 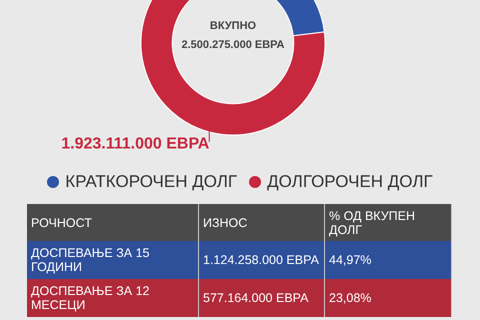 What do you see at coordinates (262, 222) in the screenshot?
I see `text: ИЗНОС` at bounding box center [262, 222].